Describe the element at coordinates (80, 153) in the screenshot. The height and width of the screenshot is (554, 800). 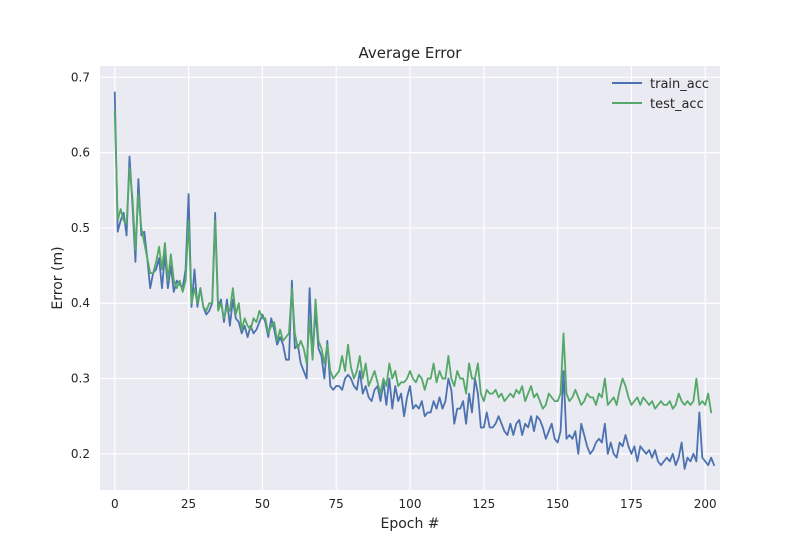
I see `y-tick-label: 0.6` at that location.